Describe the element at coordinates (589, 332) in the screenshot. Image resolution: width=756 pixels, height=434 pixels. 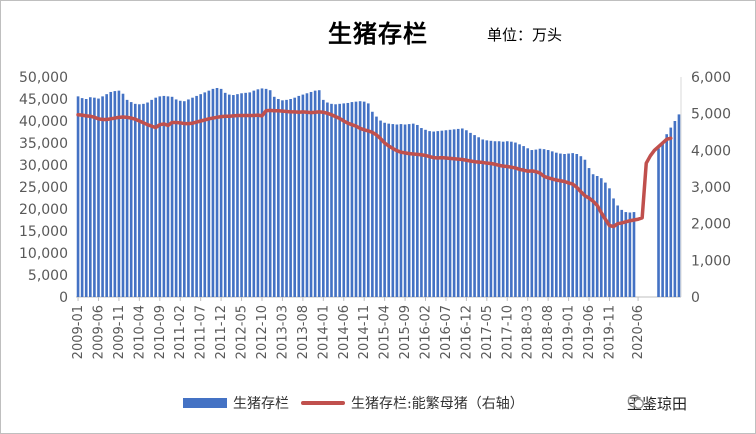
I see `x-tick-label: 2019-06` at that location.